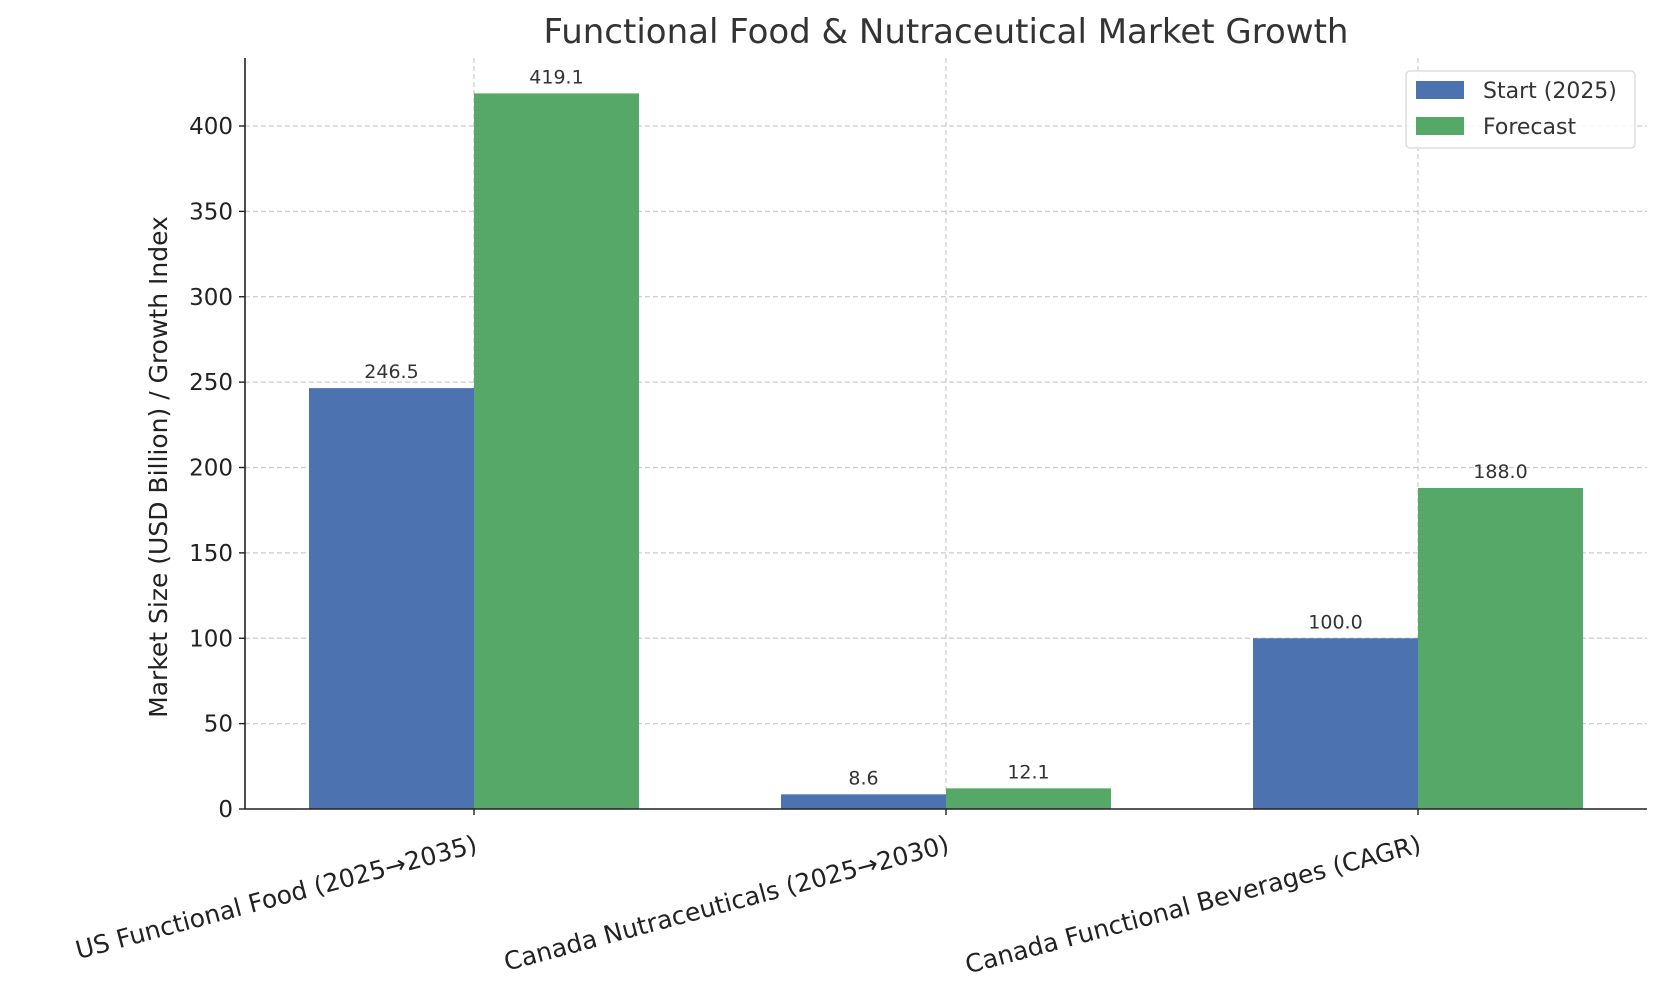 This screenshot has height=996, width=1659. Describe the element at coordinates (211, 469) in the screenshot. I see `y-tick-label: 200` at that location.